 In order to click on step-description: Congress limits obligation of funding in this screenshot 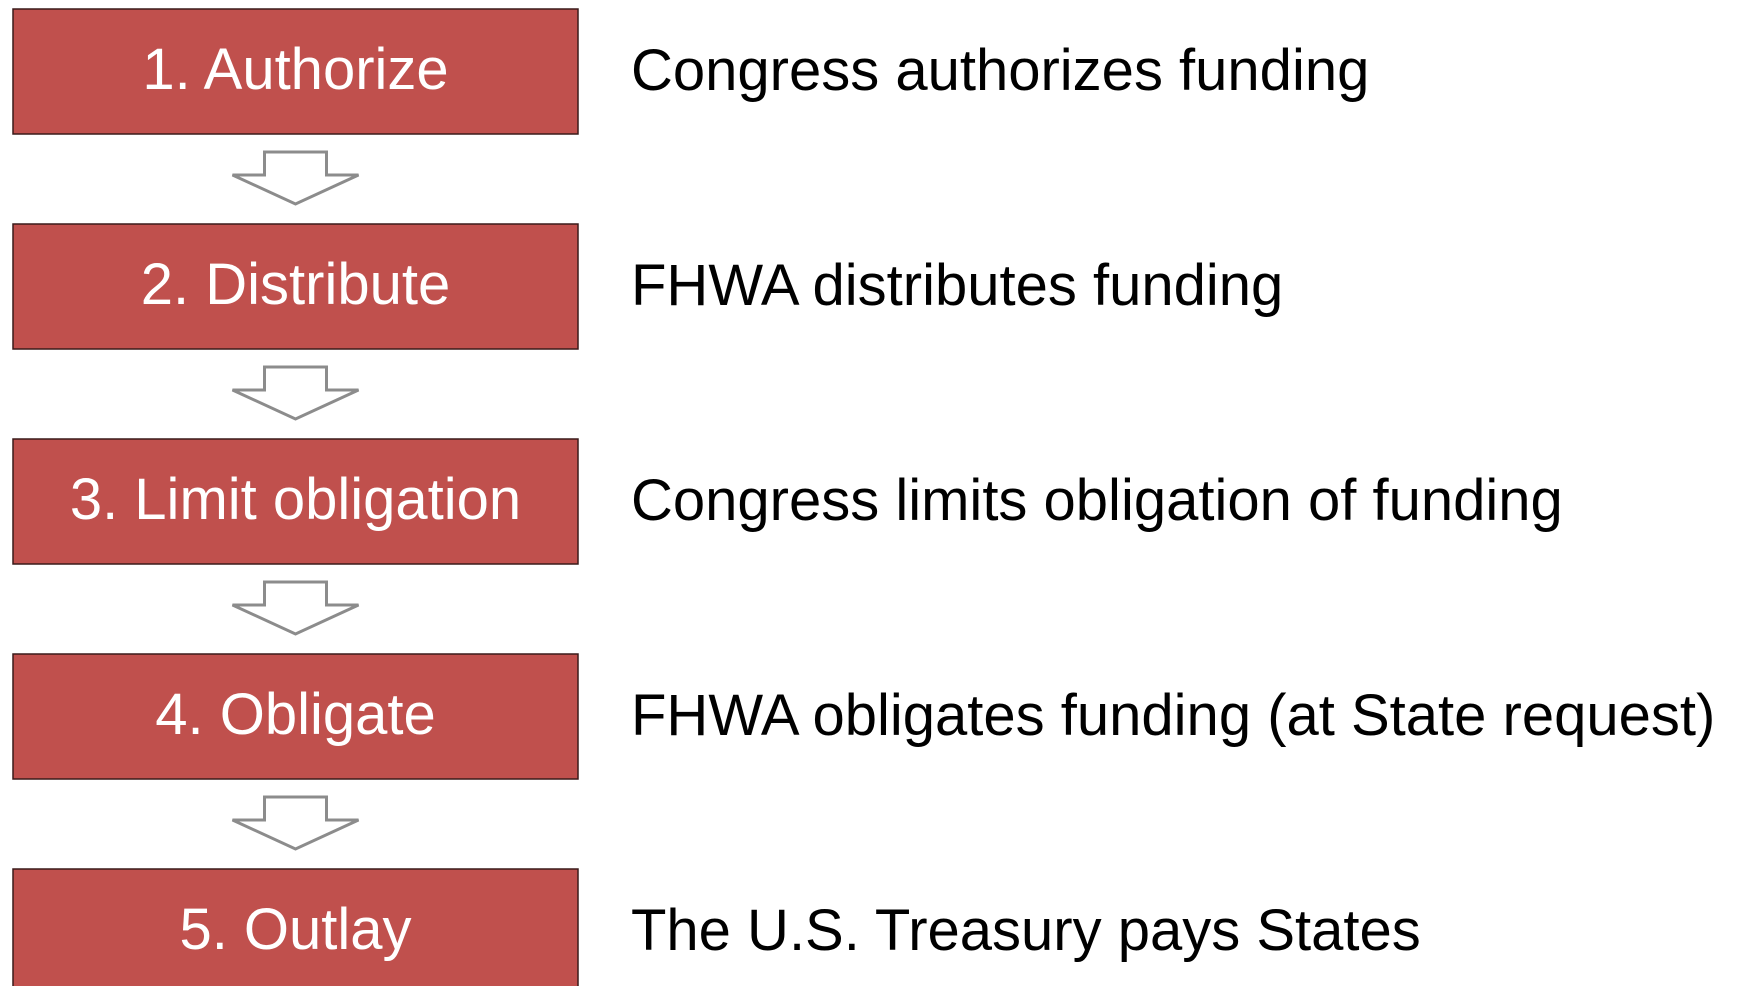, I will do `click(1097, 500)`.